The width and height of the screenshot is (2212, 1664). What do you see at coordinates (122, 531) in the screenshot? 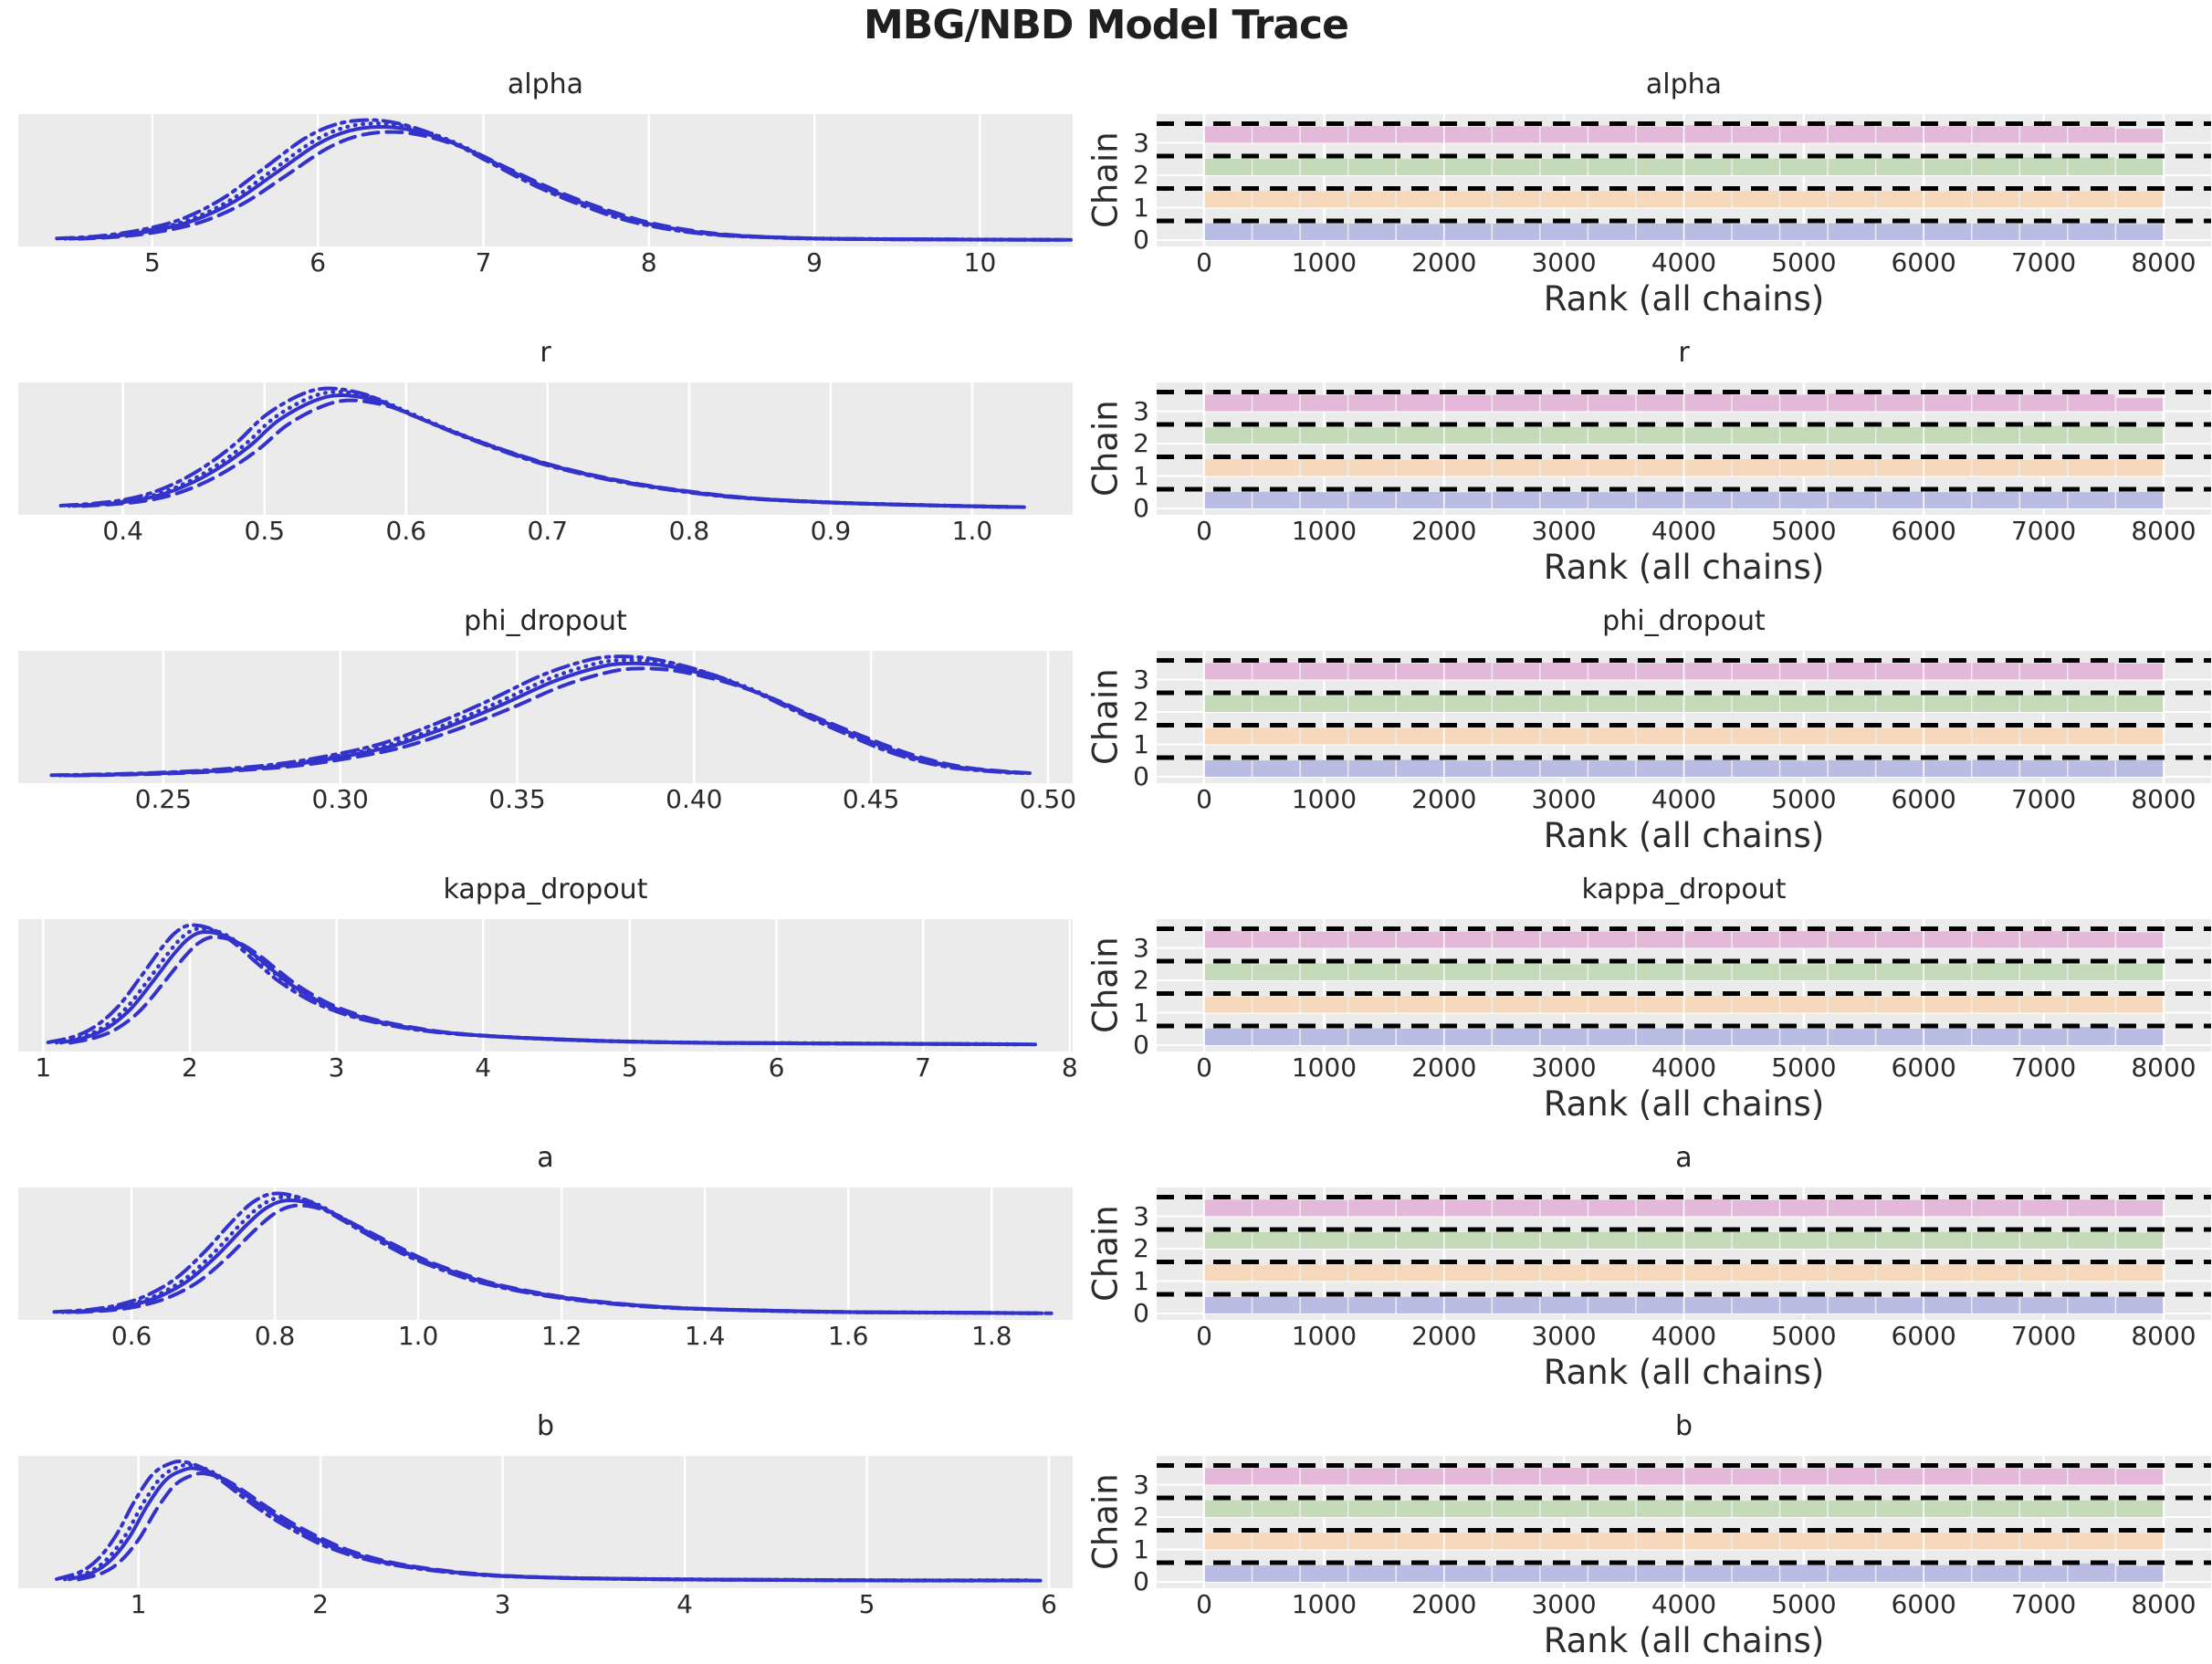
I see `x-tick-label: 0.4` at bounding box center [122, 531].